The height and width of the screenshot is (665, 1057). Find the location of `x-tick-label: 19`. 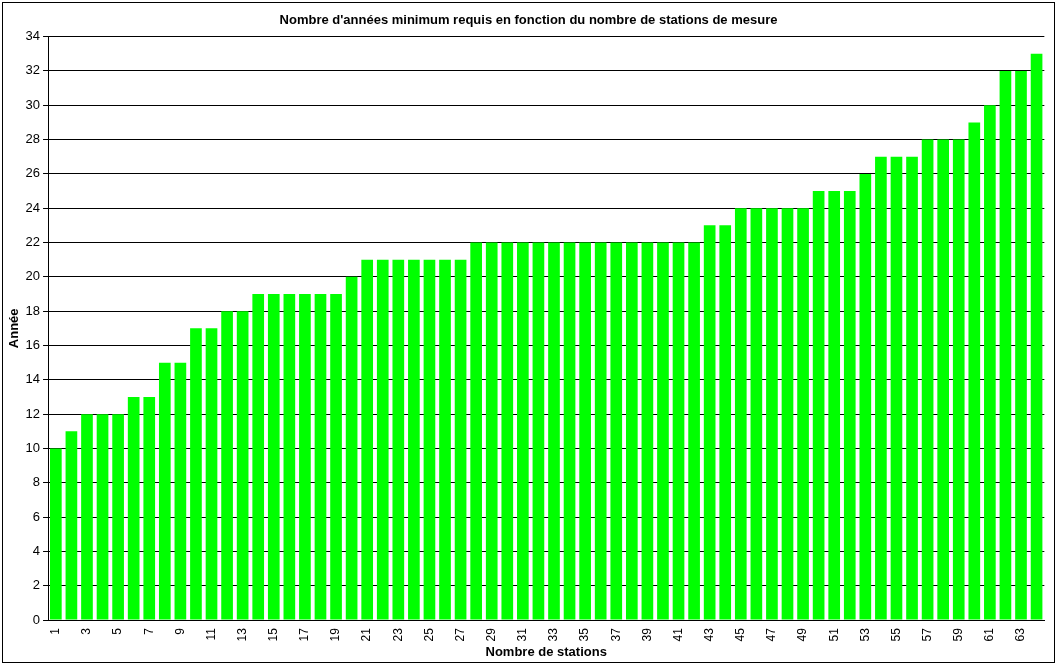

x-tick-label: 19 is located at coordinates (335, 634).